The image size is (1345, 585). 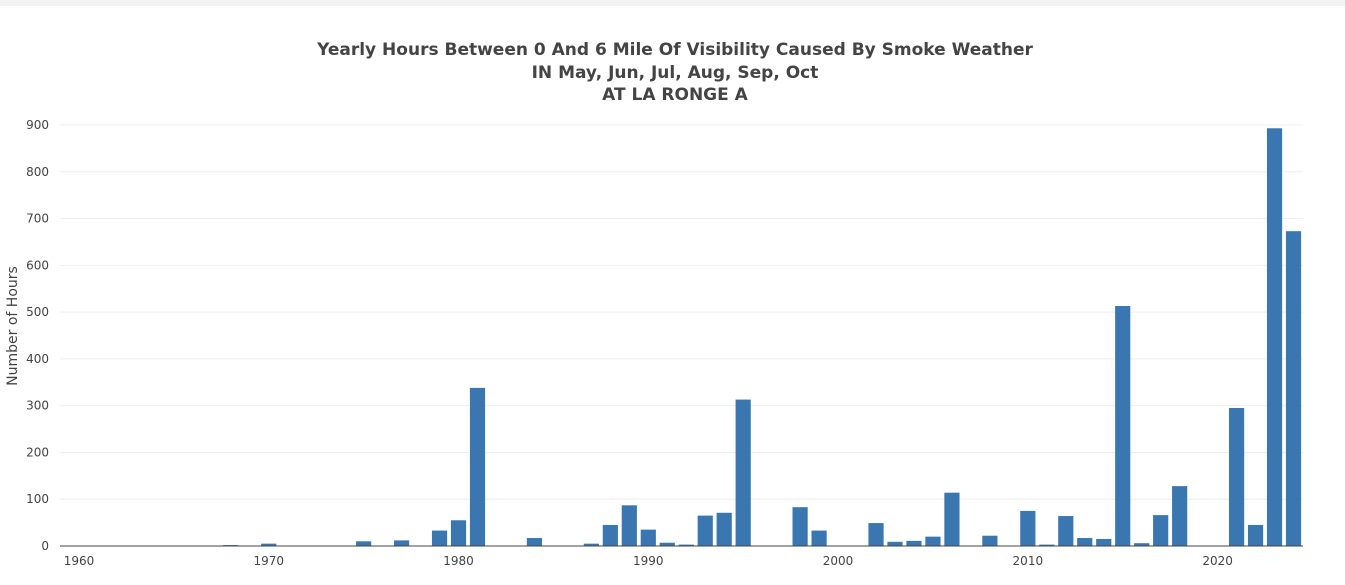 What do you see at coordinates (838, 561) in the screenshot?
I see `x-tick-label: 2000` at bounding box center [838, 561].